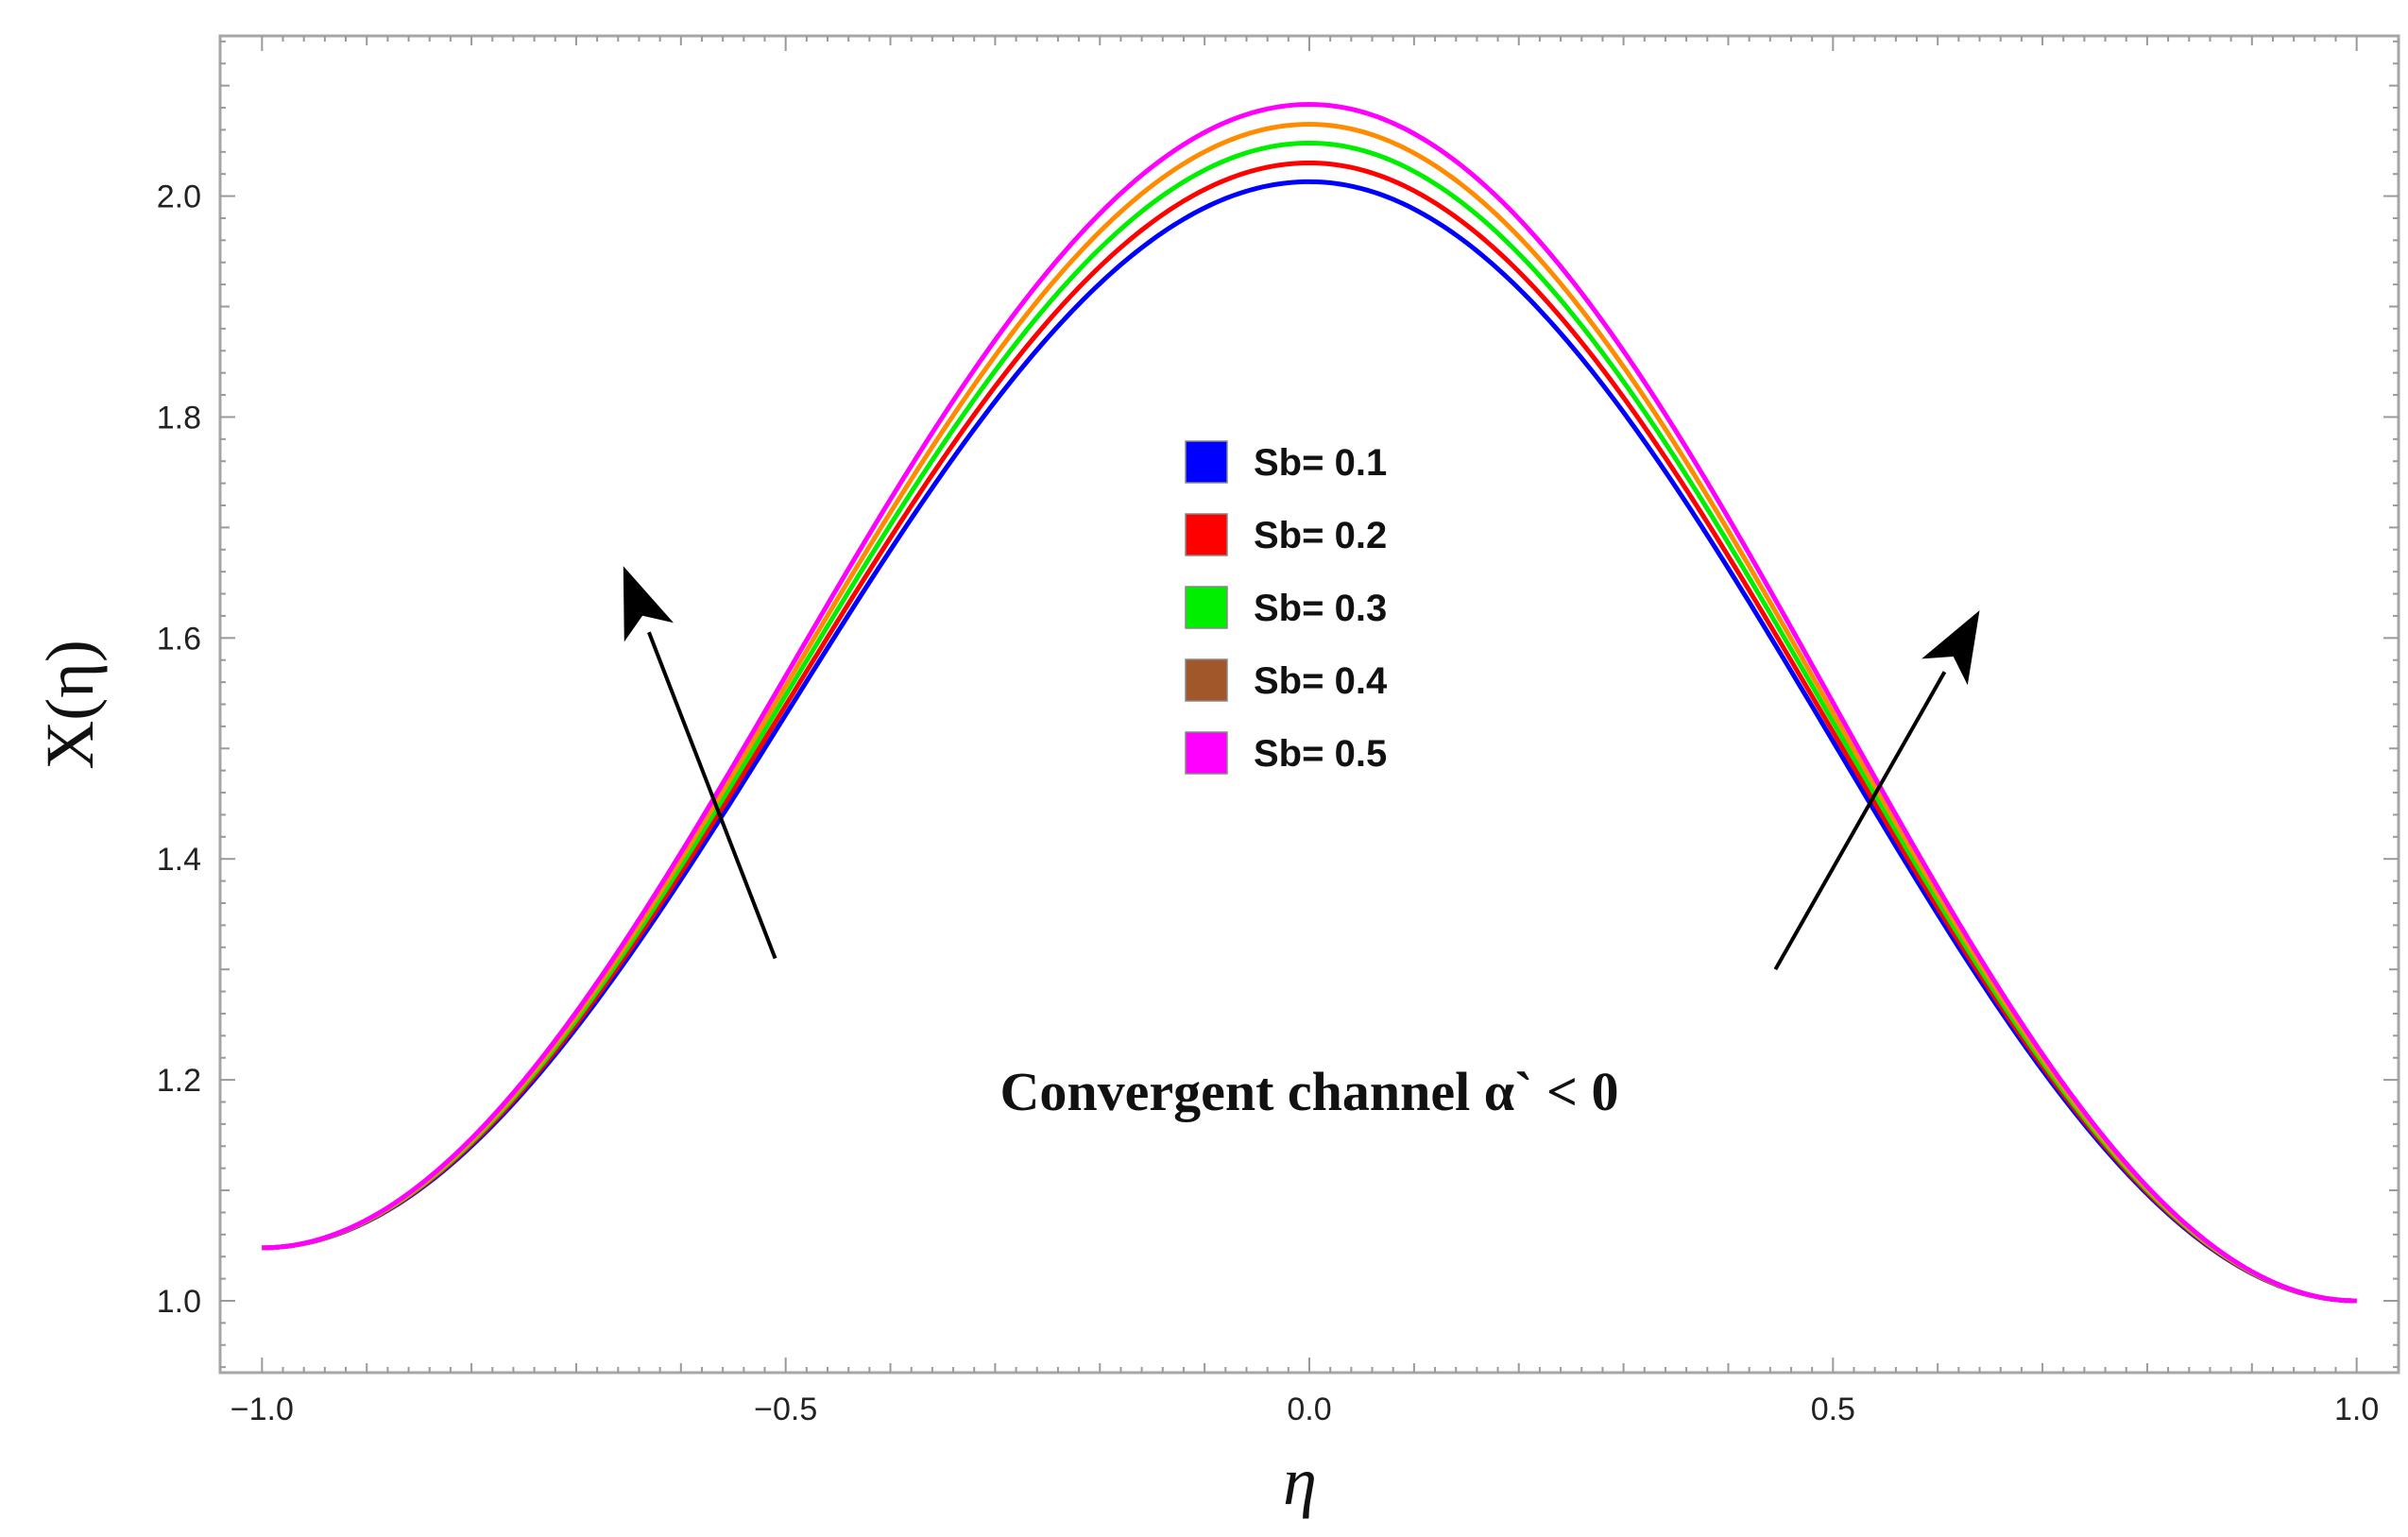 This screenshot has height=1537, width=2408. Describe the element at coordinates (1320, 754) in the screenshot. I see `legend-label: Sb= 0.5` at that location.